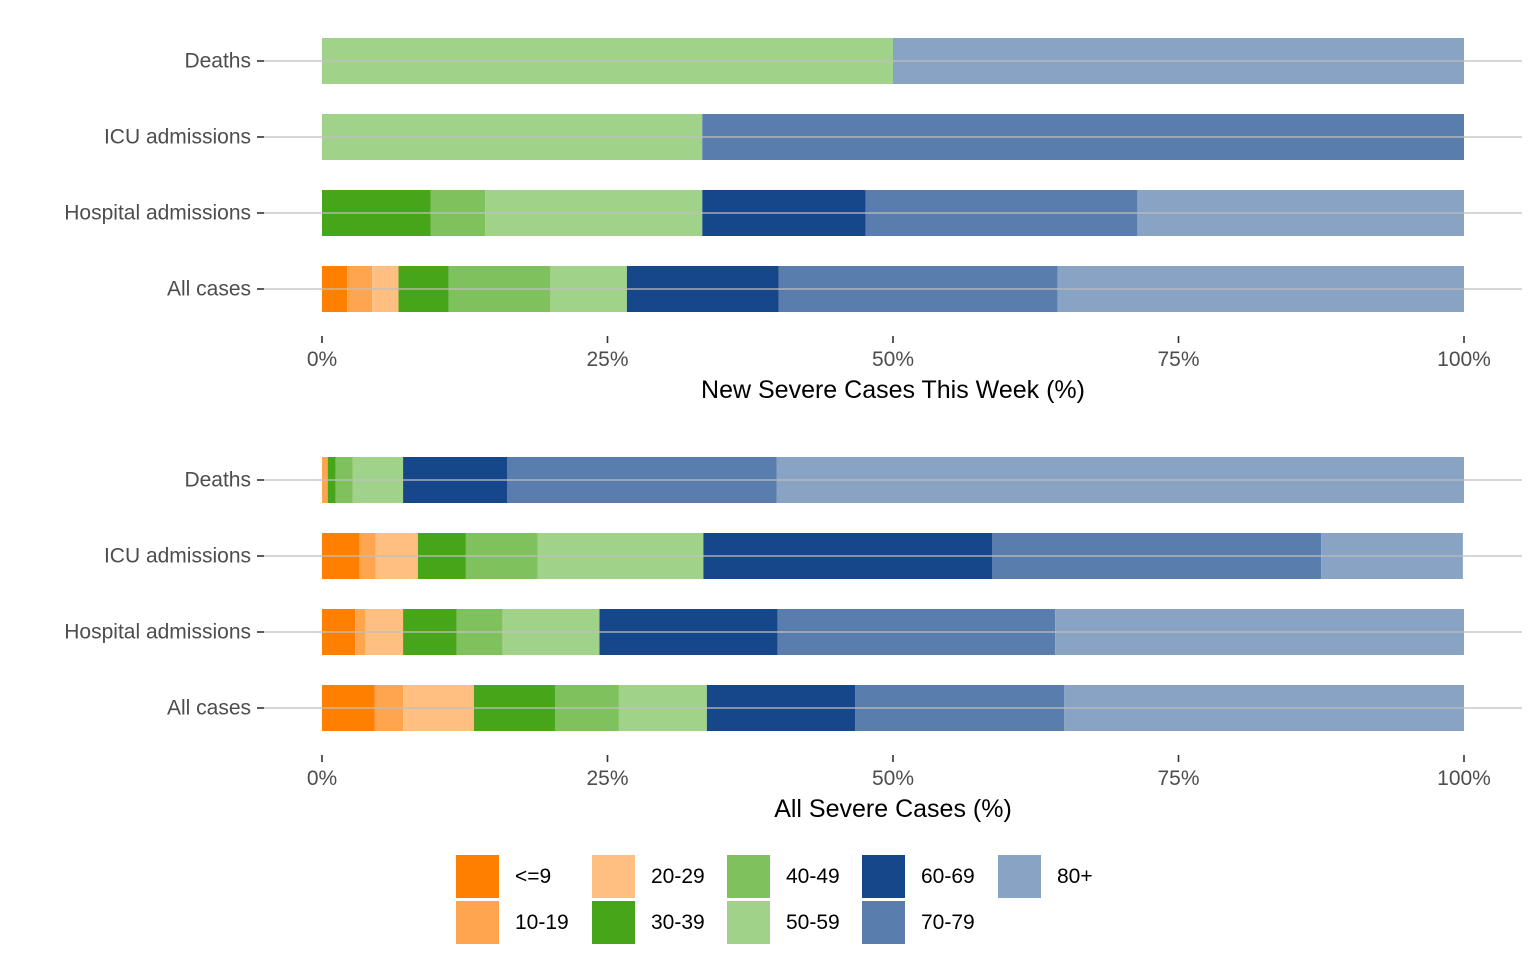 The image size is (1536, 960). I want to click on legend-item: <=9, so click(503, 876).